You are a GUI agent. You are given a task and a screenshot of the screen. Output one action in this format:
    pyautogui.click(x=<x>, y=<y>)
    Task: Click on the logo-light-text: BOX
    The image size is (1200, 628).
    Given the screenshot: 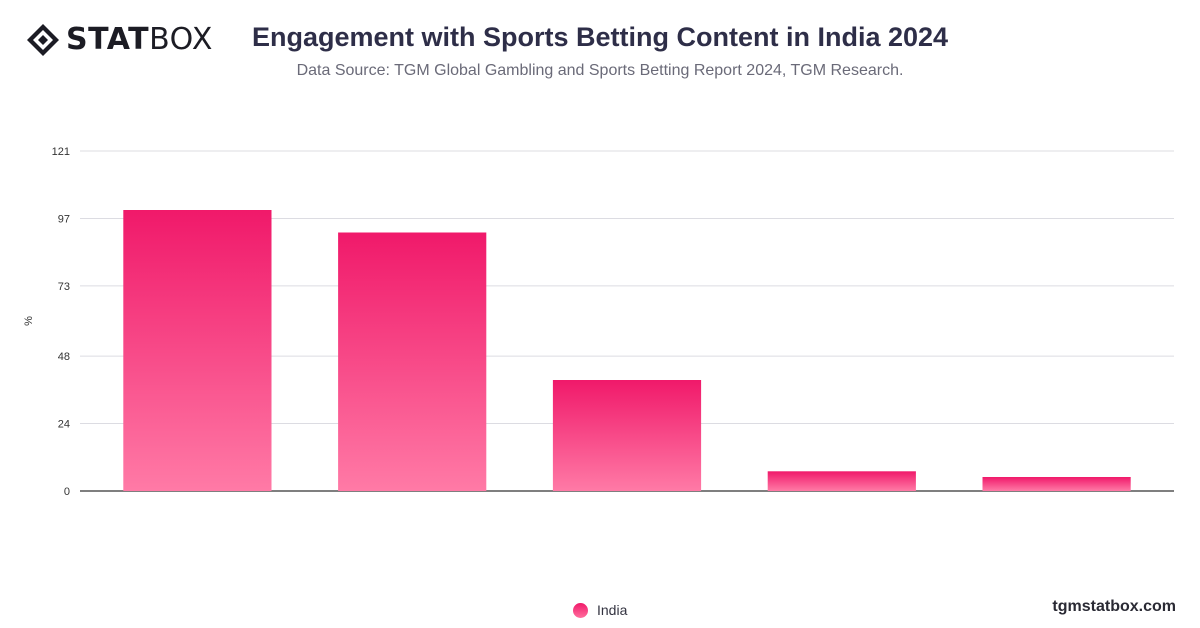 What is the action you would take?
    pyautogui.click(x=181, y=39)
    